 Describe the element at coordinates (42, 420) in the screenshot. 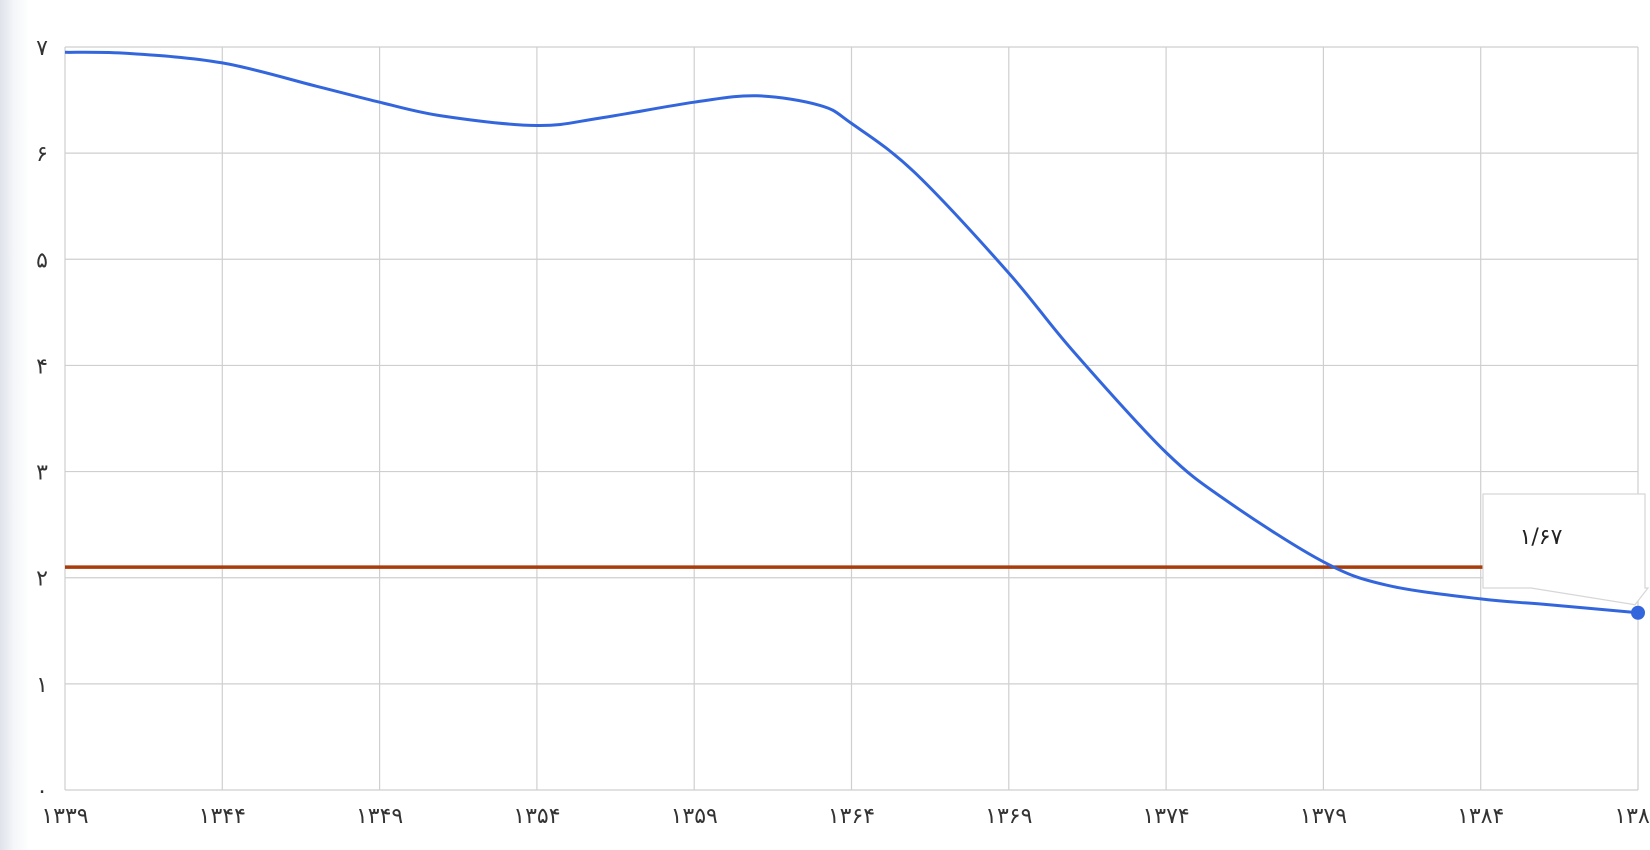

I see `y-axis-ticks: ۰ ۱ ۲ ۳ ۴ ۵ ۶ ۷` at that location.